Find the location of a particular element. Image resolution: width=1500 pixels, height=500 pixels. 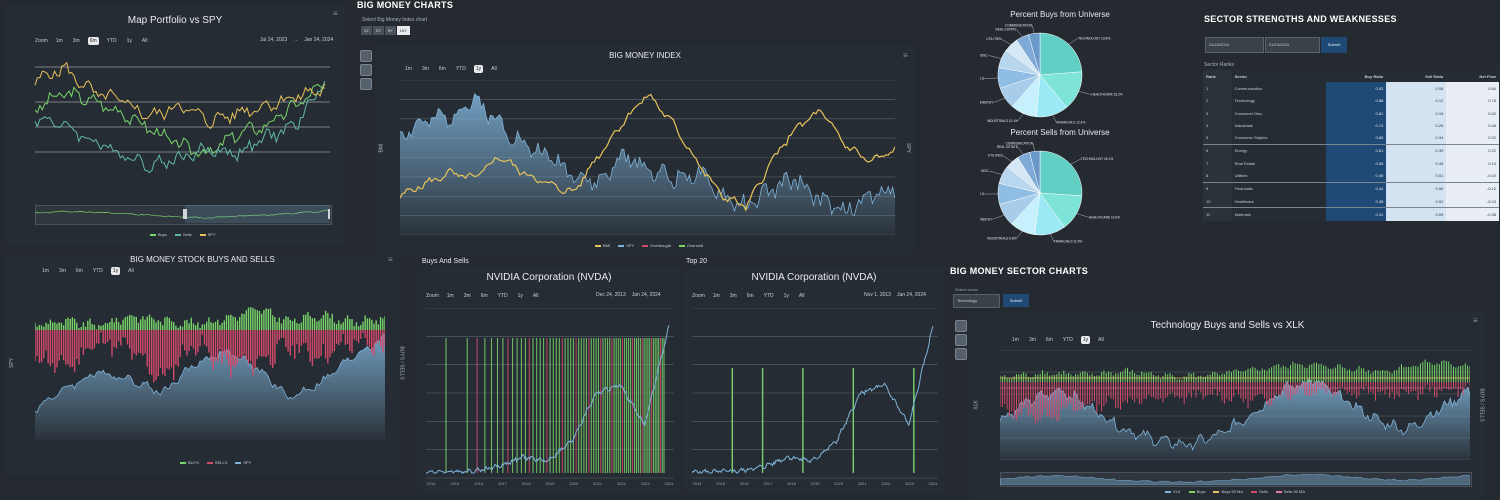

table-row: 6 Energy 0.61 0.39 0.22 is located at coordinates (1351, 151).